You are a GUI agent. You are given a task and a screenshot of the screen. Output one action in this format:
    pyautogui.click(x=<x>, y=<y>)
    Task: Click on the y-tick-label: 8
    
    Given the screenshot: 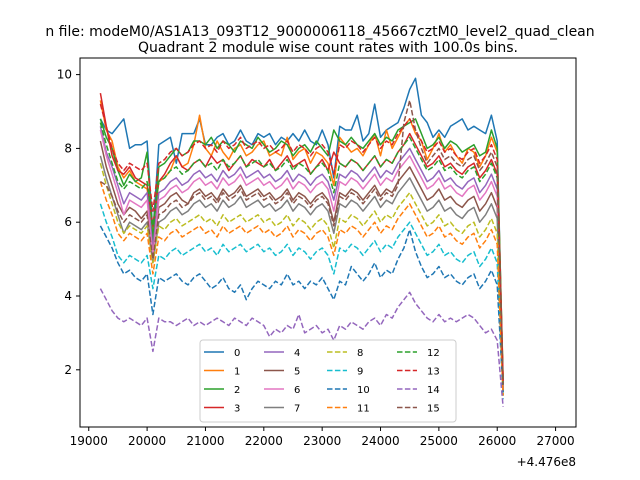 What is the action you would take?
    pyautogui.click(x=68, y=148)
    